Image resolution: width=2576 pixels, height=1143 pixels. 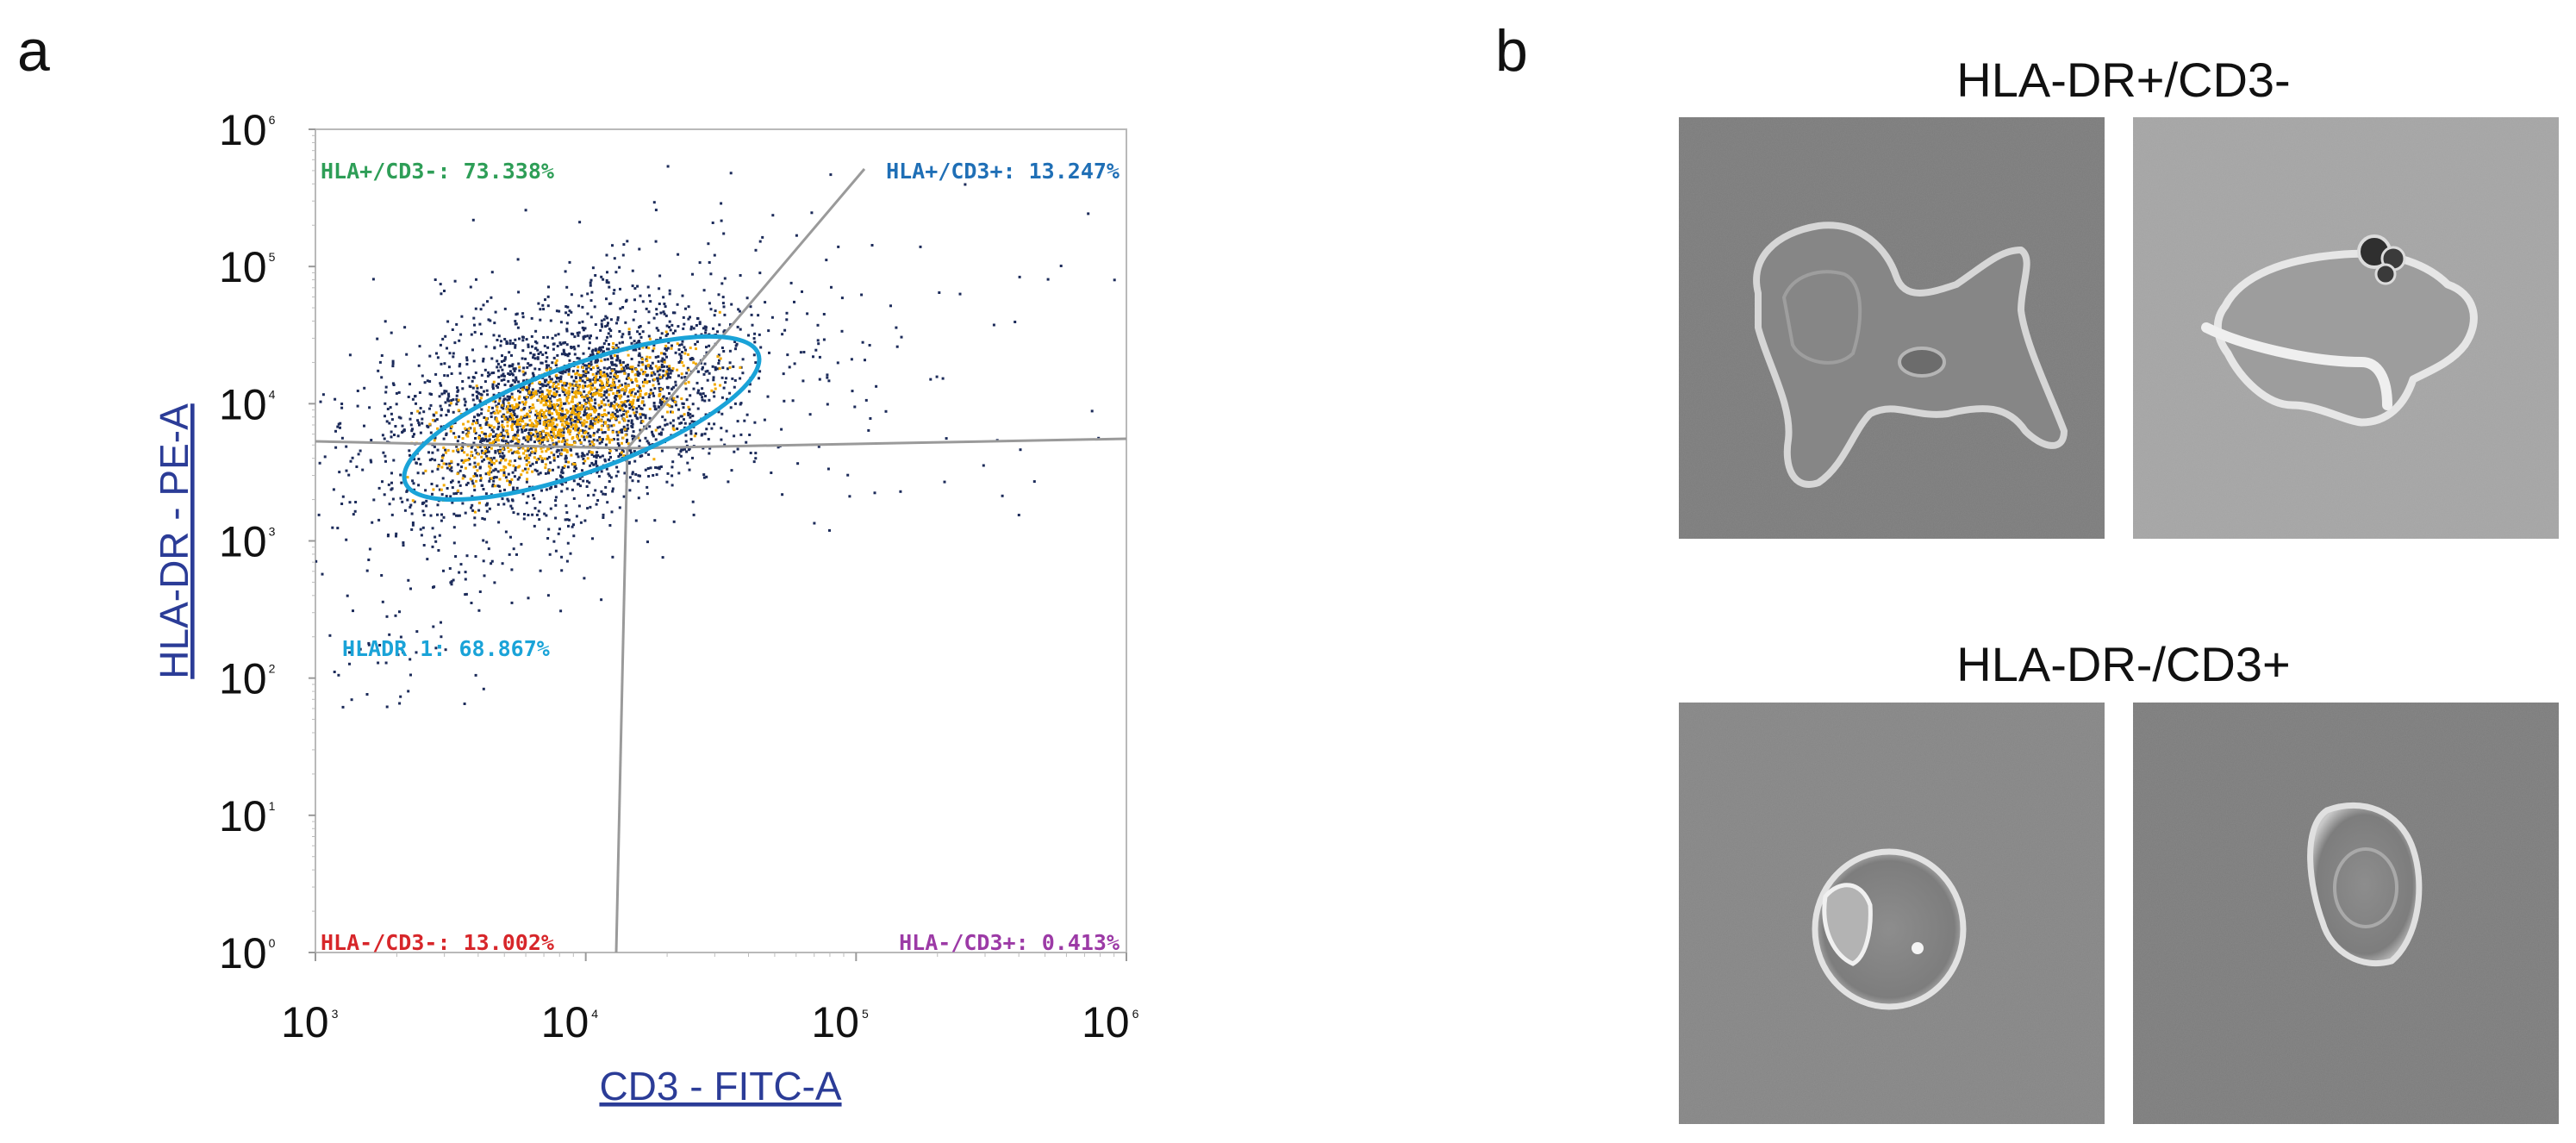 What do you see at coordinates (247, 816) in the screenshot?
I see `y-tick-label: 10 1` at bounding box center [247, 816].